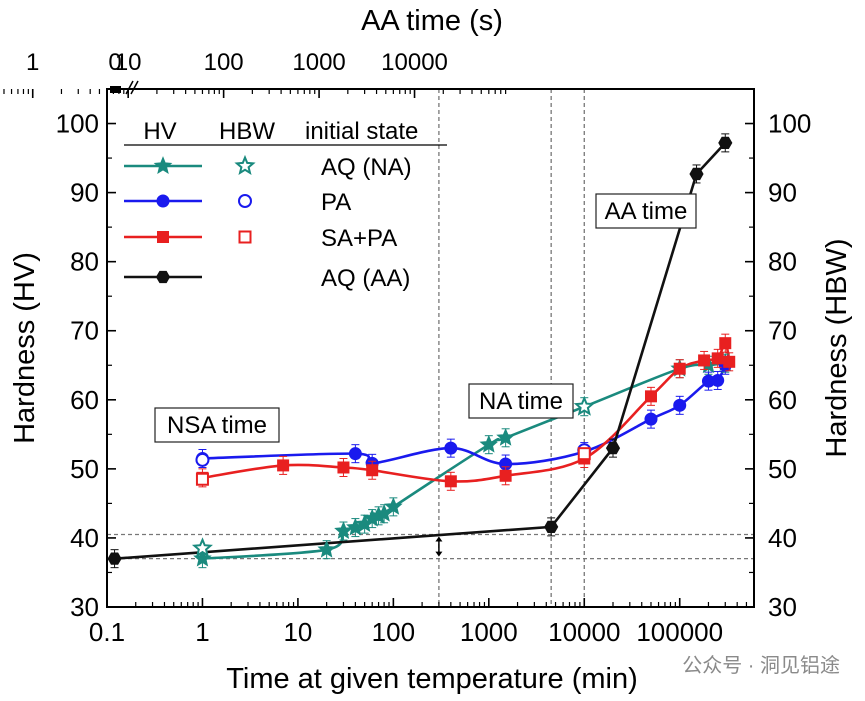  What do you see at coordinates (336, 202) in the screenshot?
I see `legend-label: PA` at bounding box center [336, 202].